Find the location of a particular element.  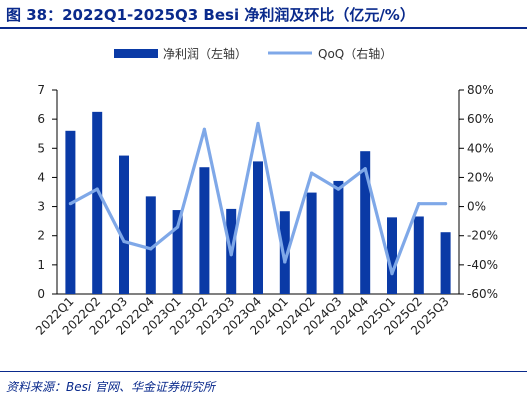

left-tick-label: 3 is located at coordinates (41, 207).